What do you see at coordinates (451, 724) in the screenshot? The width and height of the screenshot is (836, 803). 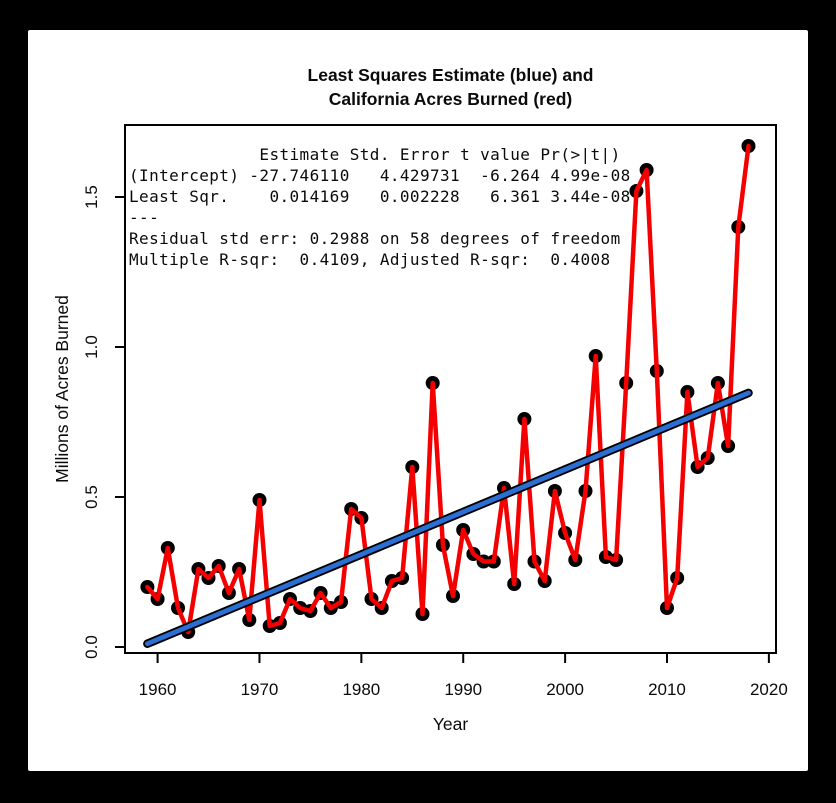 I see `x-axis-label: Year` at bounding box center [451, 724].